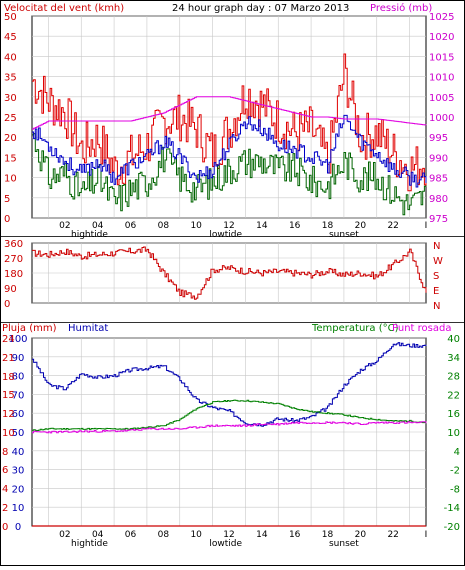  I want to click on bottom-x-tick-label: 04, so click(98, 535).